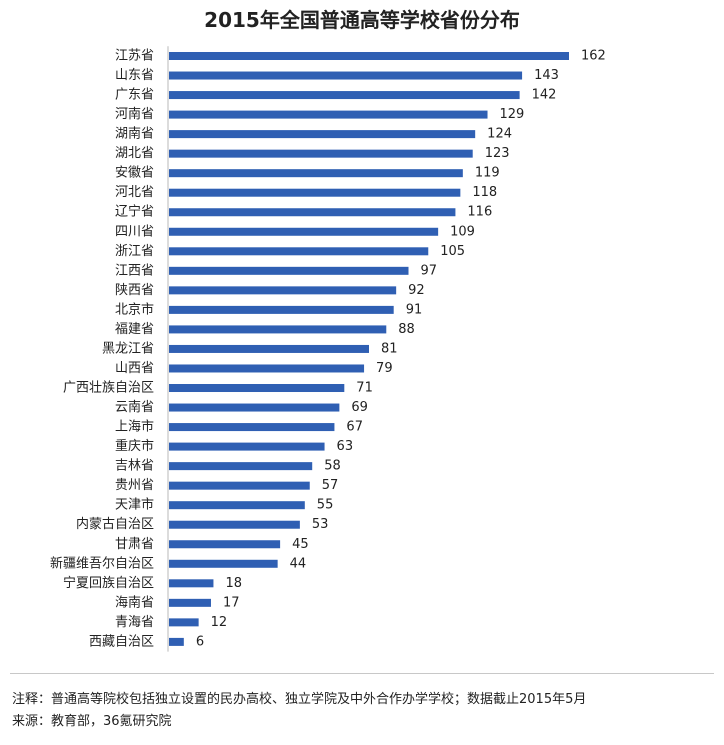 This screenshot has height=745, width=724. Describe the element at coordinates (108, 388) in the screenshot. I see `category-label: 广西壮族自治区` at that location.